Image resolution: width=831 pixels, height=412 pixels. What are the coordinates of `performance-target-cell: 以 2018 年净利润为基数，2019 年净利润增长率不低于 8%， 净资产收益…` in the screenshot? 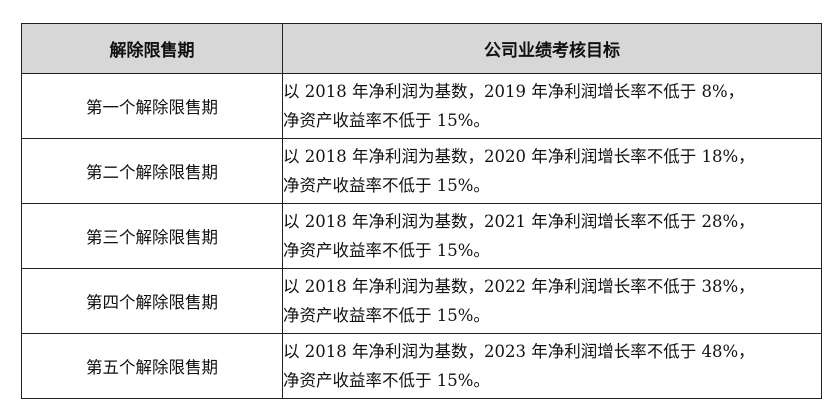 It's located at (552, 106).